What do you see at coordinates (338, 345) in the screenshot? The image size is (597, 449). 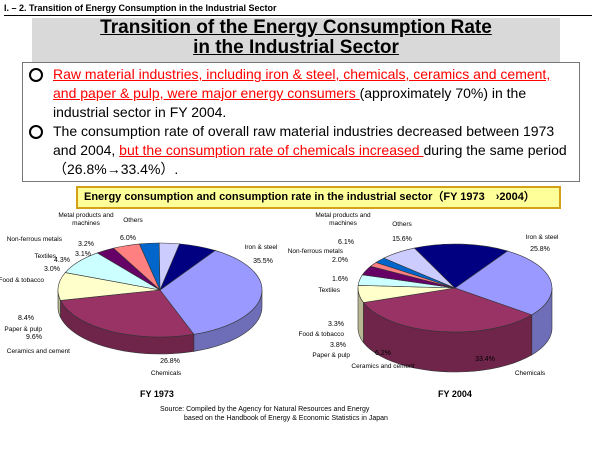 I see `value-label-paper-pulp: 3.8%` at bounding box center [338, 345].